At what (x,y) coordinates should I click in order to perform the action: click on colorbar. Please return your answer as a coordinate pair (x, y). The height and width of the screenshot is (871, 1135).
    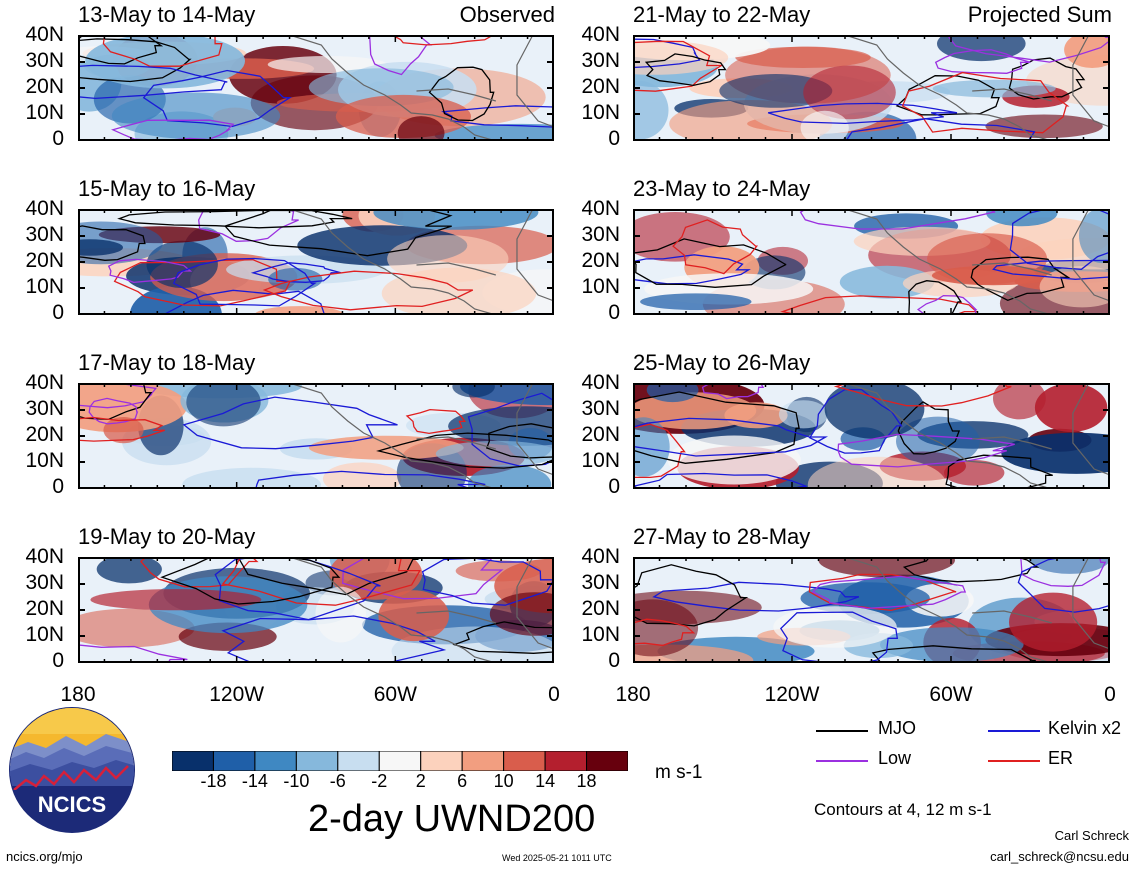
    Looking at the image, I should click on (400, 761).